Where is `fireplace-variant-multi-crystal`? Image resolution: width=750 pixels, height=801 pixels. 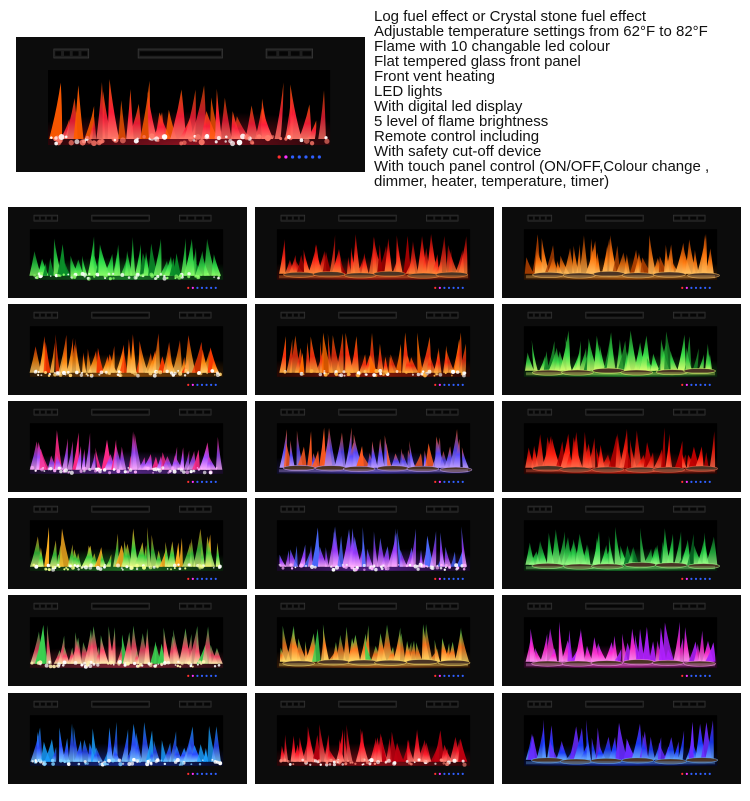
fireplace-variant-multi-crystal is located at coordinates (127, 640).